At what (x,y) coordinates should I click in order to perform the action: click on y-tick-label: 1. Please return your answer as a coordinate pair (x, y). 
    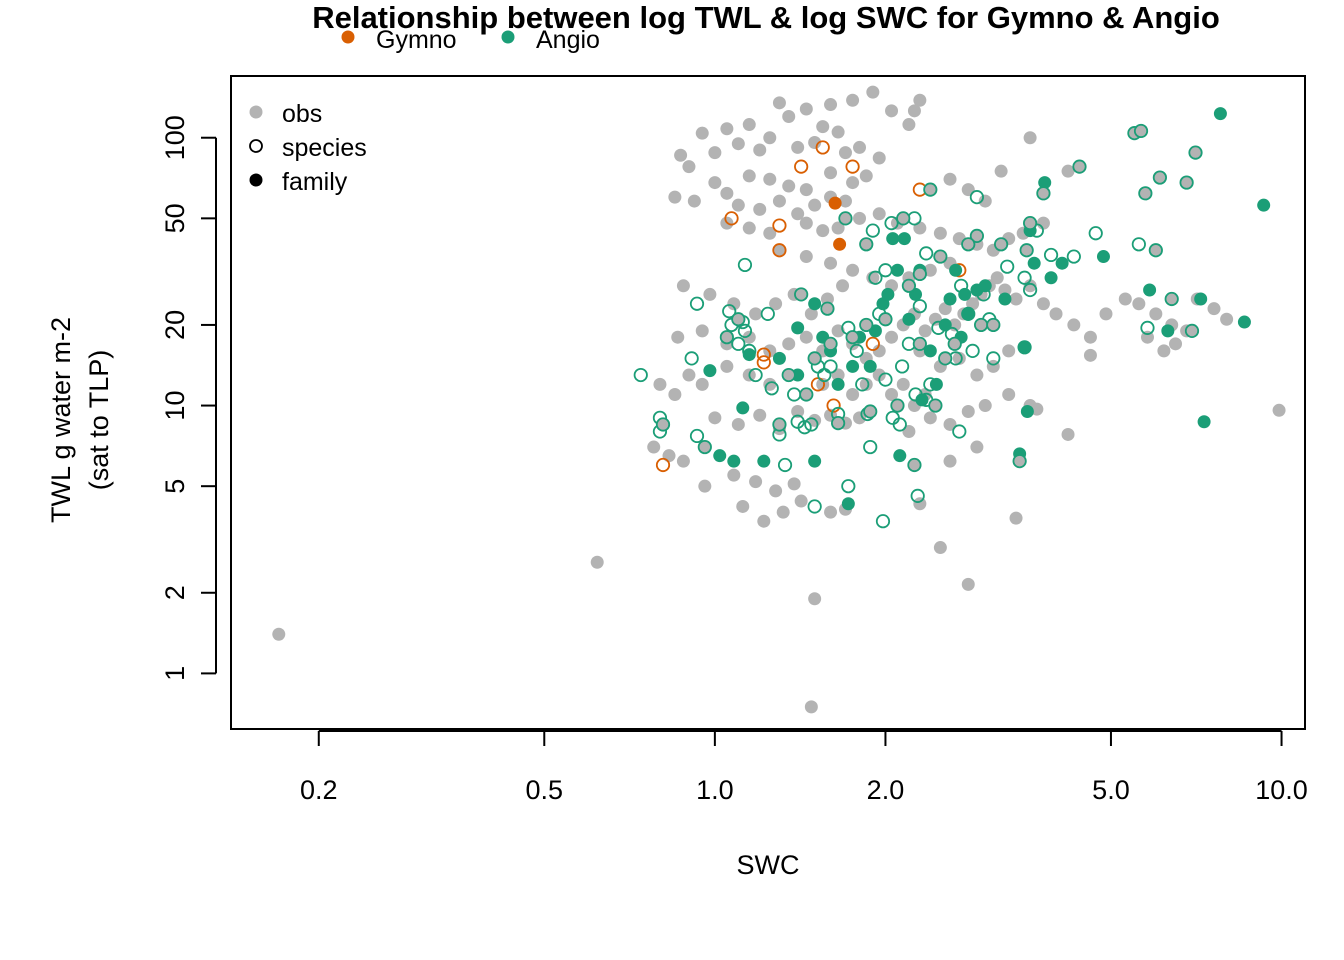
    Looking at the image, I should click on (175, 673).